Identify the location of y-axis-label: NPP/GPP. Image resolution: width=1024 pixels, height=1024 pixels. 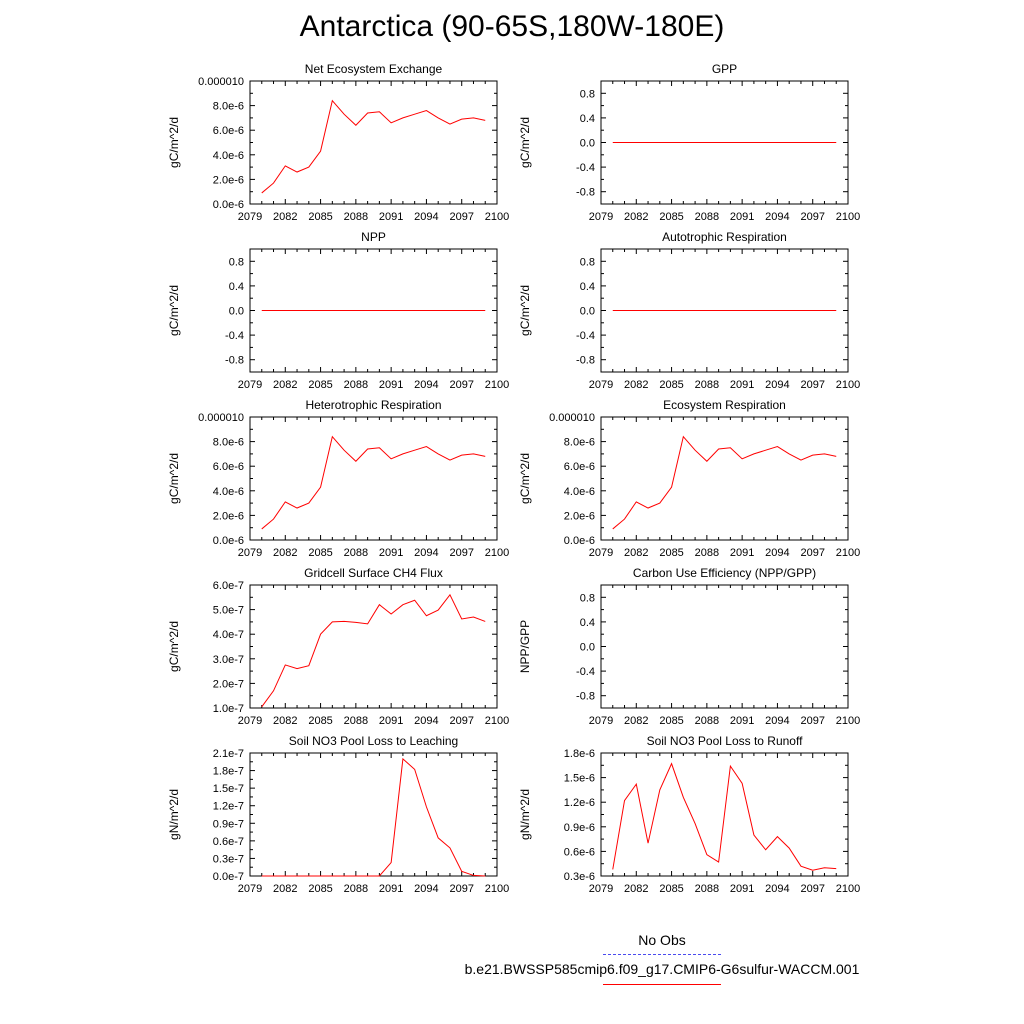
(525, 646).